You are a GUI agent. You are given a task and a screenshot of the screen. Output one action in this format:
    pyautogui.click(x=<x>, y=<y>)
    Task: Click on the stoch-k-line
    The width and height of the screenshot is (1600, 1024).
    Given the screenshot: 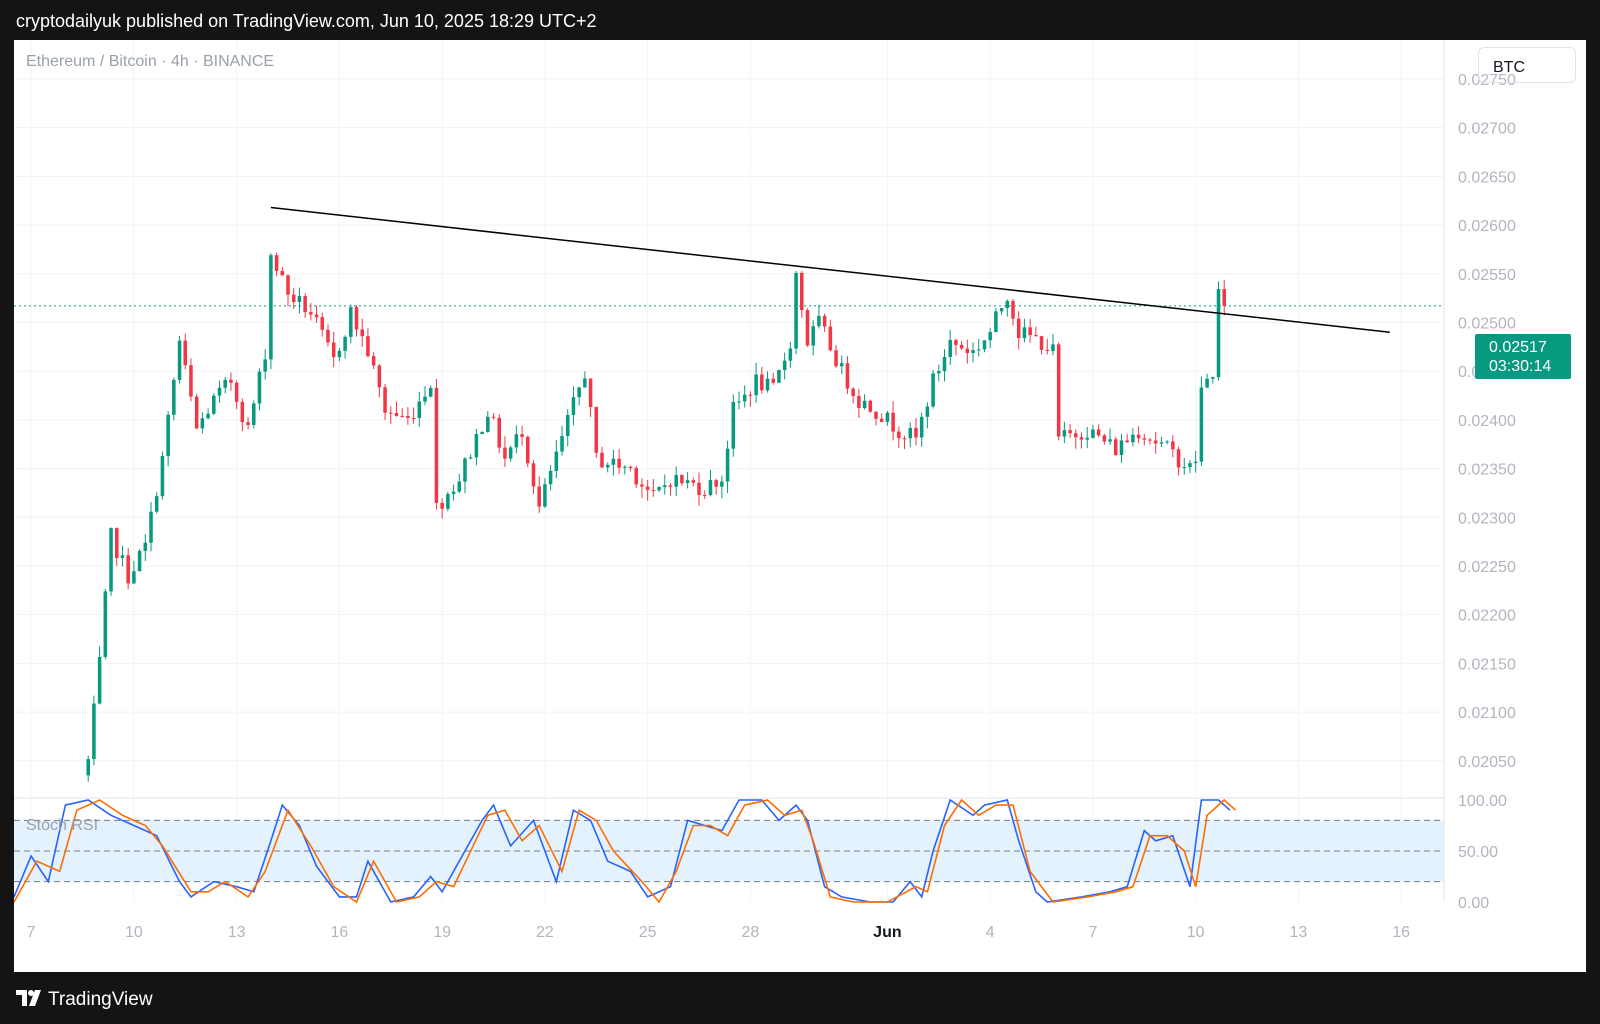 What is the action you would take?
    pyautogui.click(x=622, y=850)
    